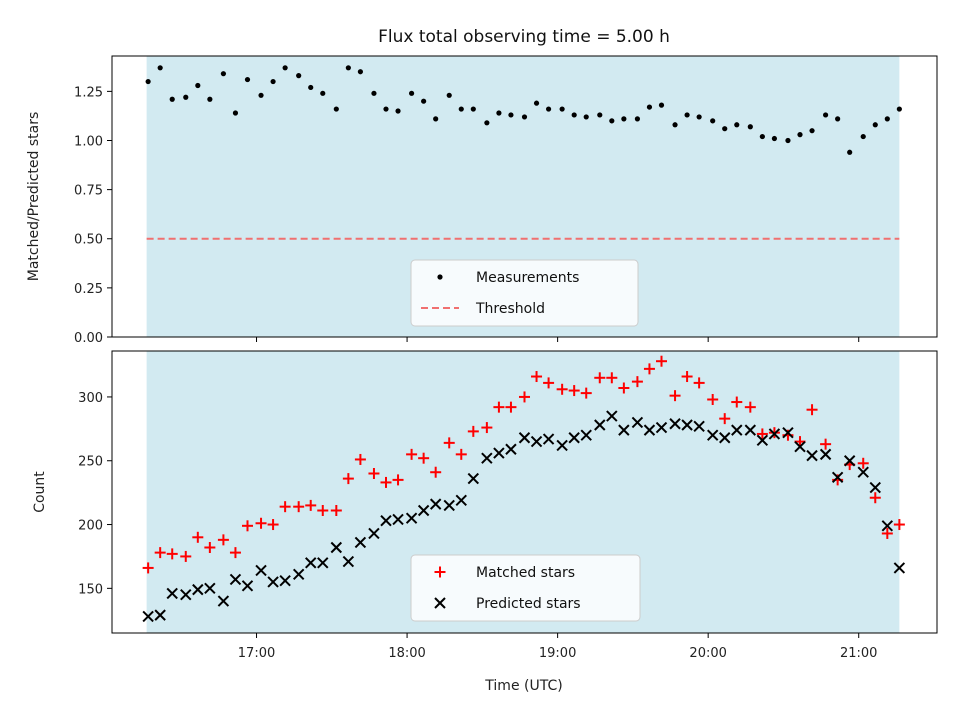 This screenshot has width=960, height=720. What do you see at coordinates (557, 653) in the screenshot?
I see `x-tick-label: 19:00` at bounding box center [557, 653].